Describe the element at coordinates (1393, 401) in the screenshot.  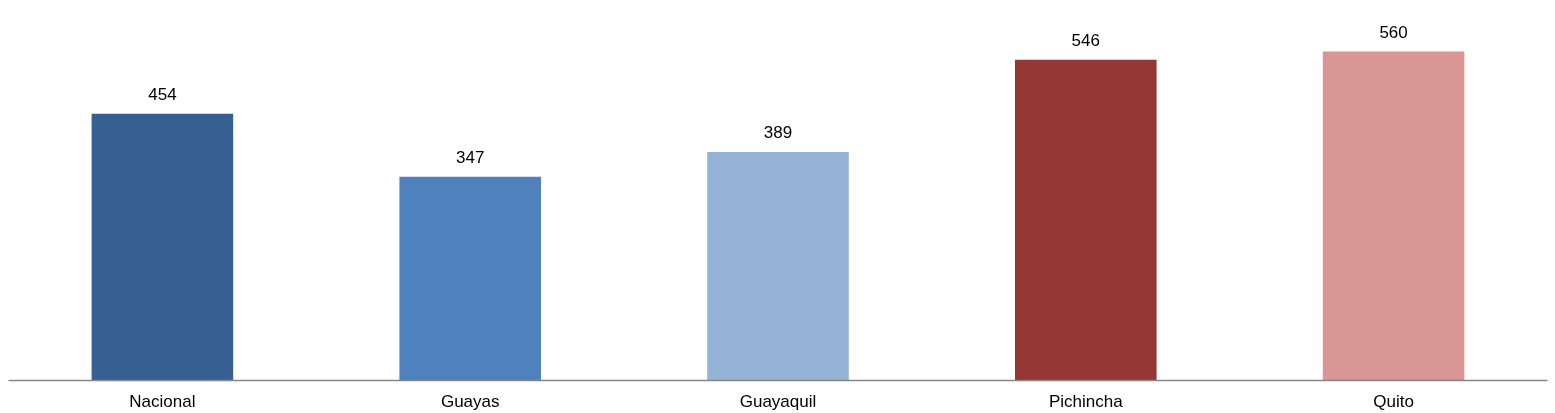
I see `x-tick-label: Quito` at that location.